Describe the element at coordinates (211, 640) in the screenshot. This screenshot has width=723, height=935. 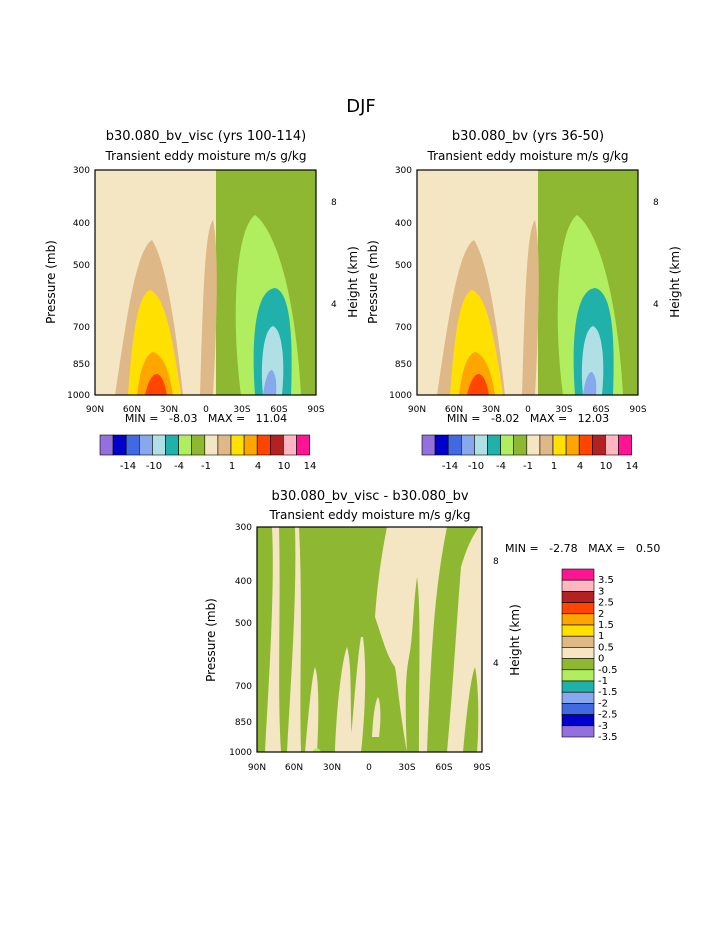
I see `panel-3-ylabel: Pressure (mb)` at that location.